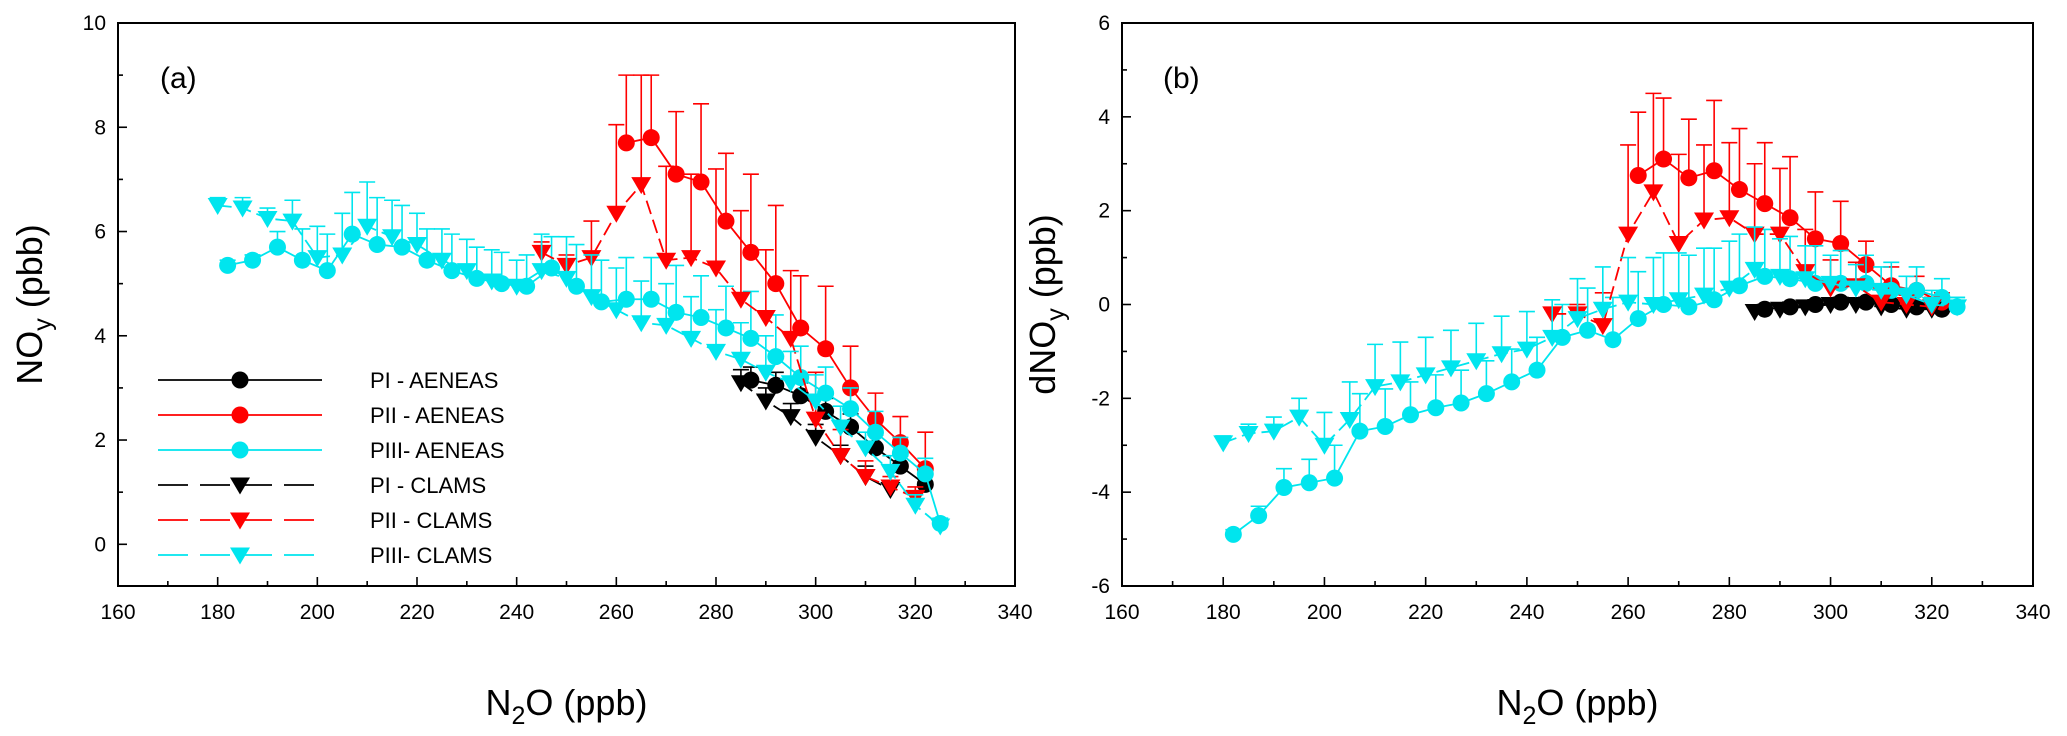  I want to click on x-tick-label: 280, so click(1729, 612).